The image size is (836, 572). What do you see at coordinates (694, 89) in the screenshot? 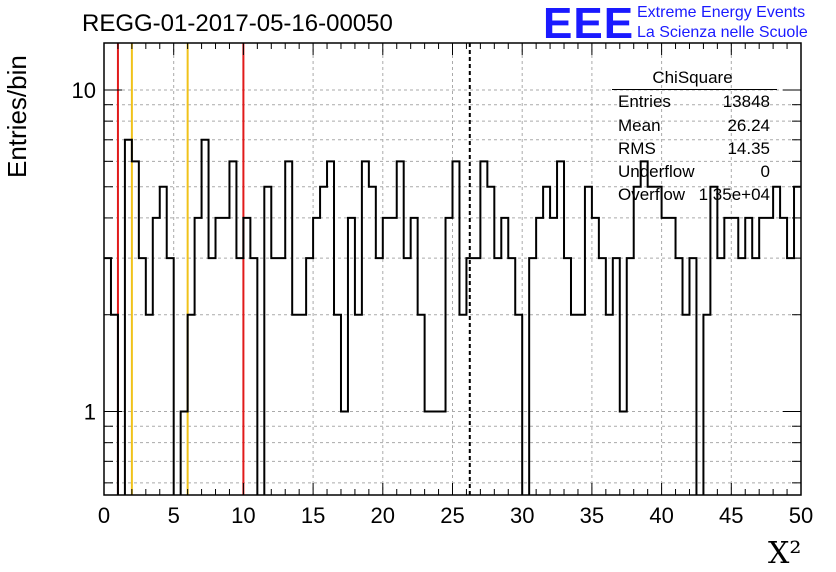
I see `stats-divider` at bounding box center [694, 89].